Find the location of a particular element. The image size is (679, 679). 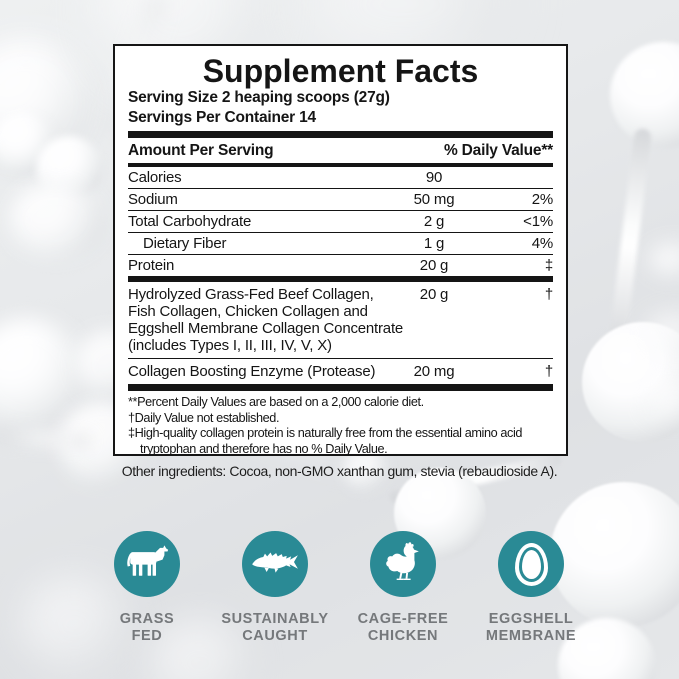

table-row-carbohydrate: Total Carbohydrate 2 g <1% is located at coordinates (340, 222).